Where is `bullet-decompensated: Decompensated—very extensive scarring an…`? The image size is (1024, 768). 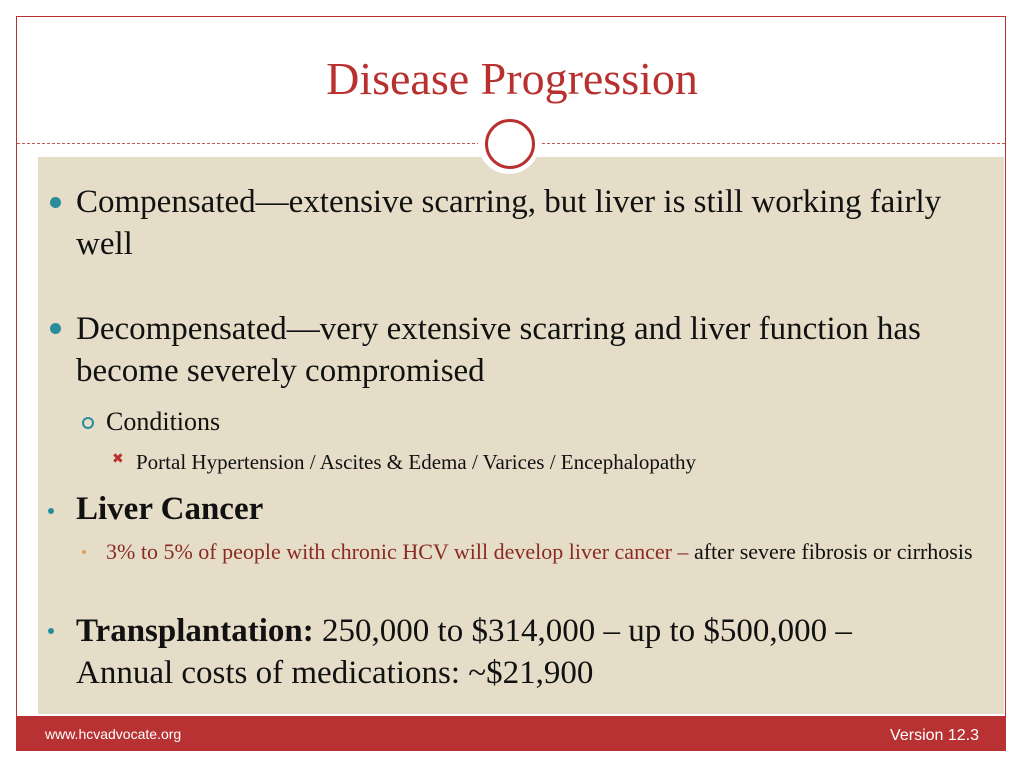 bullet-decompensated: Decompensated—very extensive scarring an… is located at coordinates (498, 350).